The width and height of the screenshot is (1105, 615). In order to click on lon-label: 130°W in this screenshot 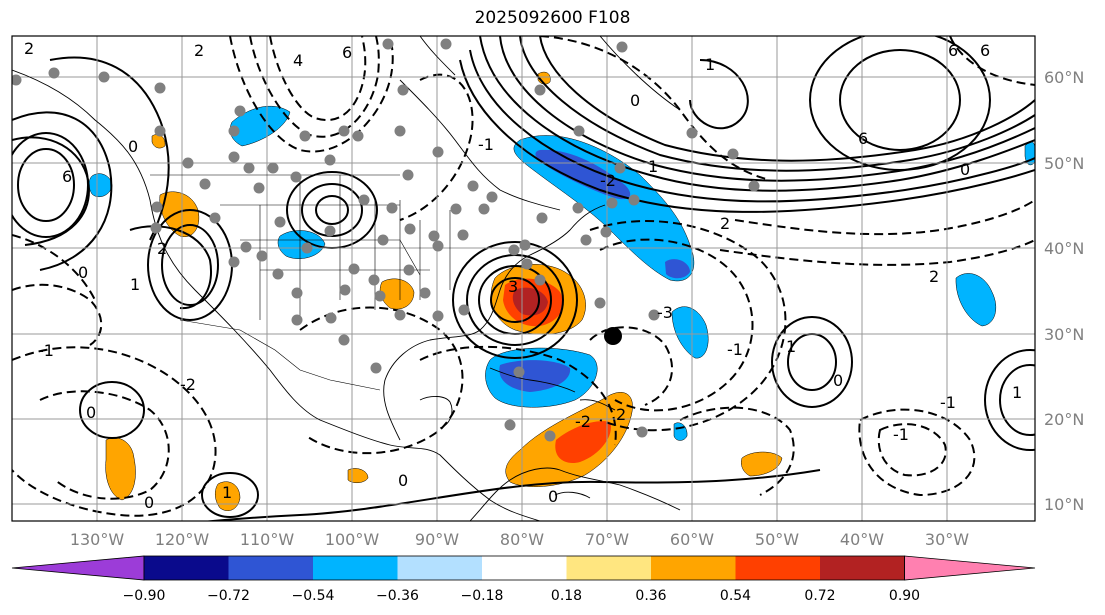, I will do `click(97, 539)`.